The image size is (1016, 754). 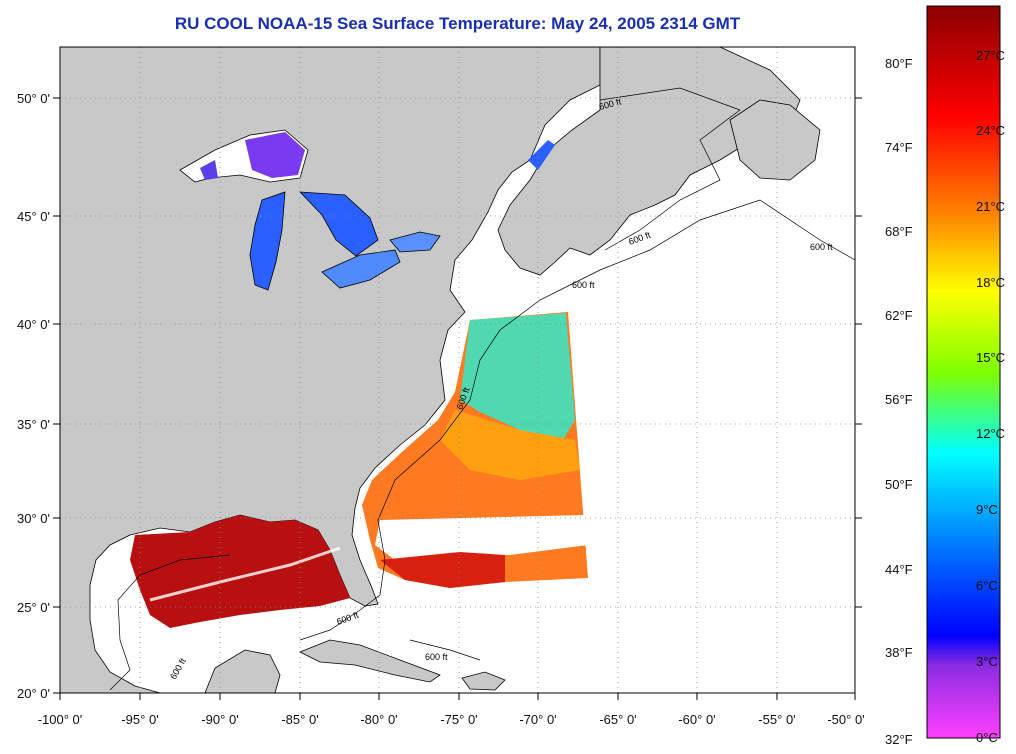 I want to click on lon-label: -65° 0', so click(x=617, y=719).